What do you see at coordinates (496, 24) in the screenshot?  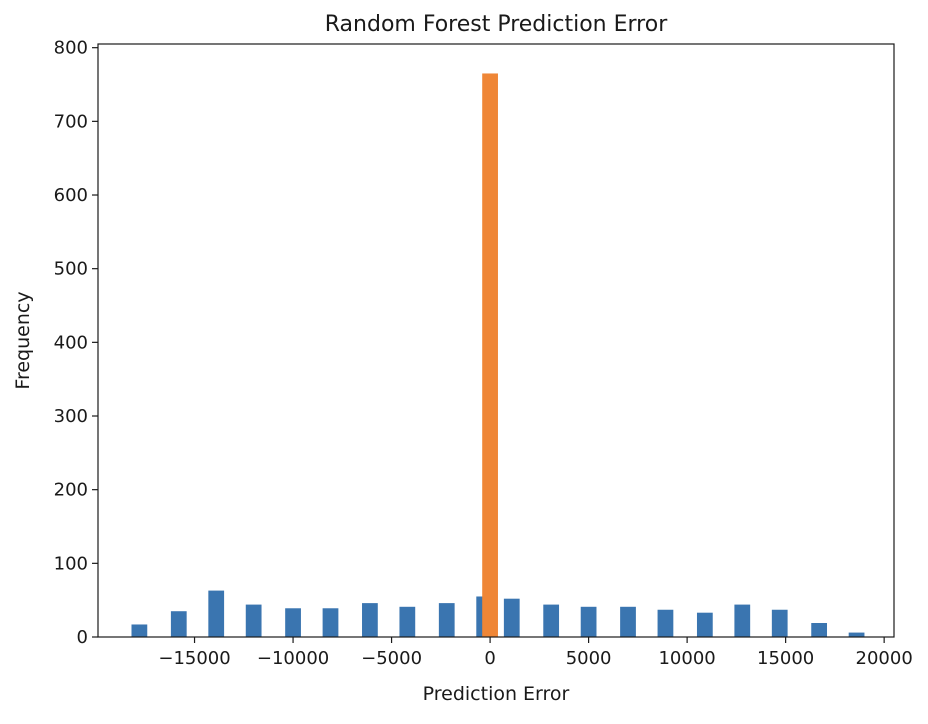 I see `chart-title: Random Forest Prediction Error` at bounding box center [496, 24].